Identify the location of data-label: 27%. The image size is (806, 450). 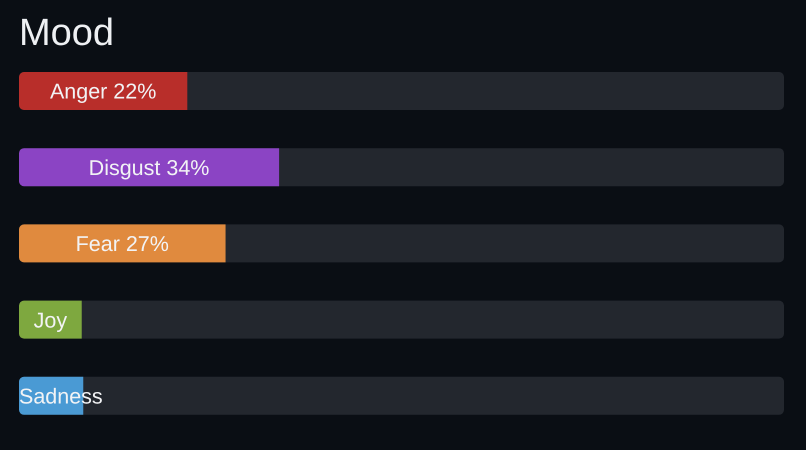
(147, 244).